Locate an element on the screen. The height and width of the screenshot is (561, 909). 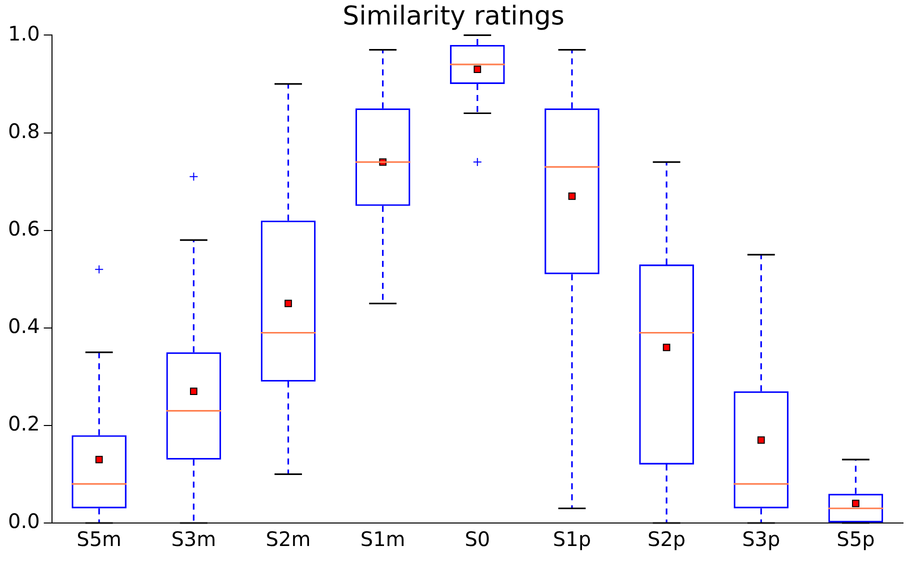
x-tick-label: S2m is located at coordinates (288, 539).